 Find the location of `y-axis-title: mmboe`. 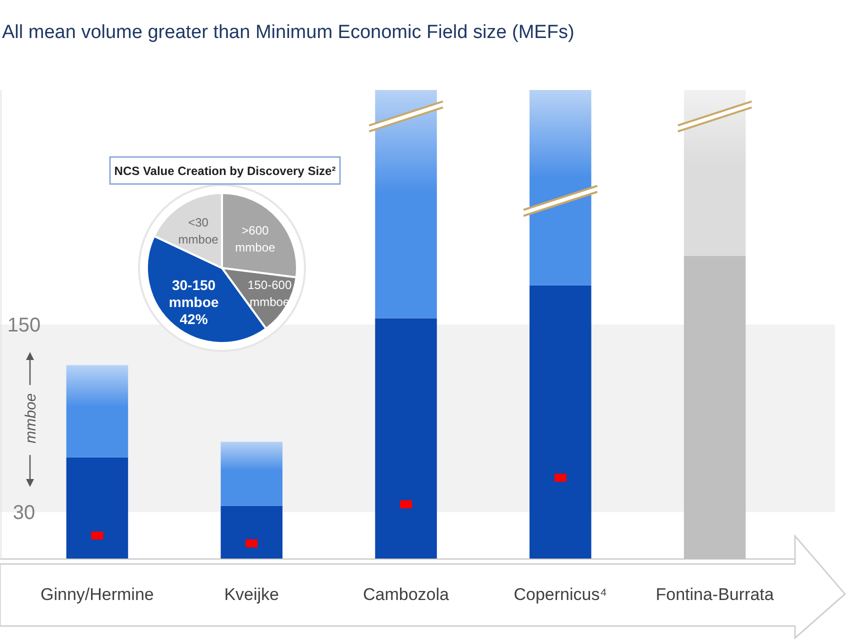

y-axis-title: mmboe is located at coordinates (31, 418).